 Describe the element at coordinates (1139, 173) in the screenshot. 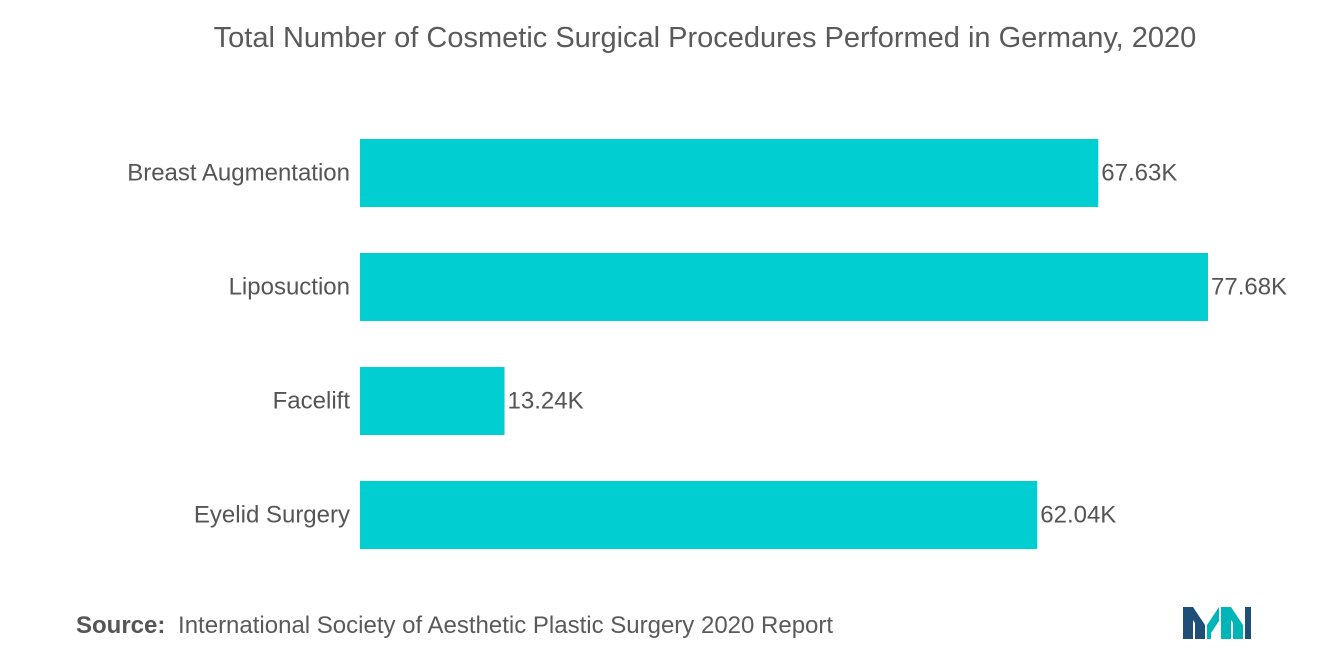

I see `value-label: 67.63K` at that location.